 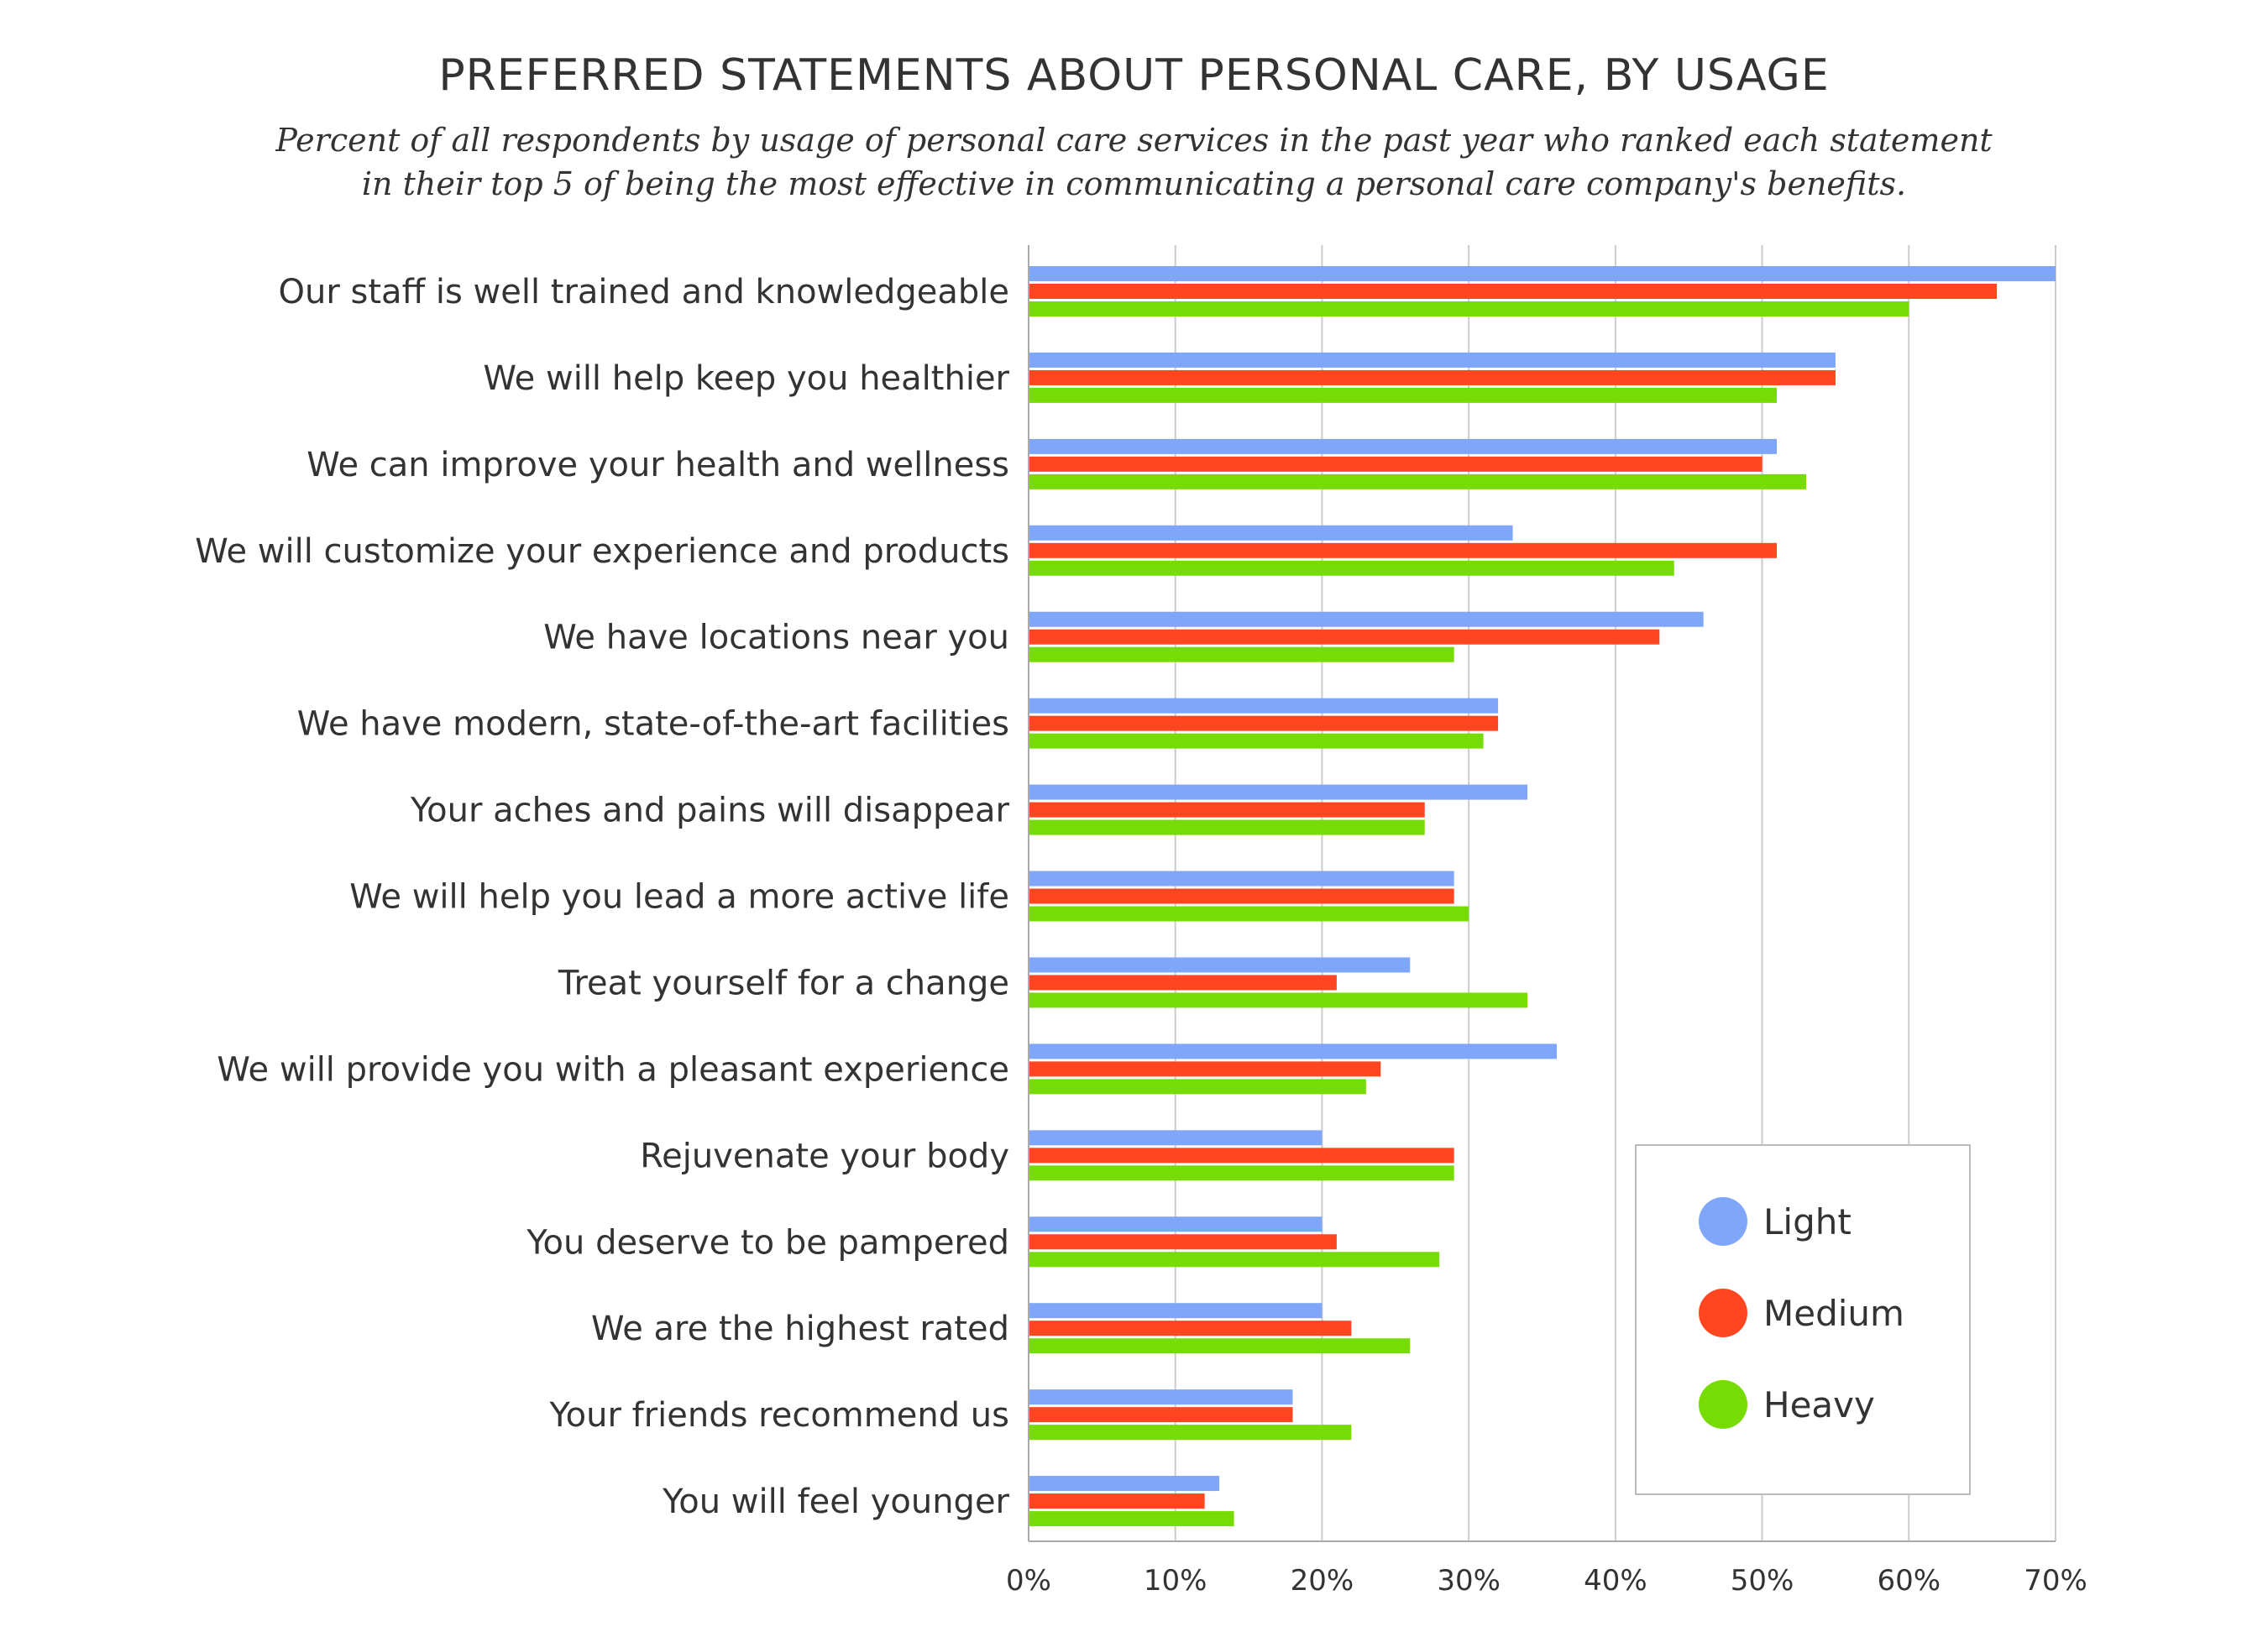 What do you see at coordinates (1469, 1581) in the screenshot?
I see `x-tick-label: 30%` at bounding box center [1469, 1581].